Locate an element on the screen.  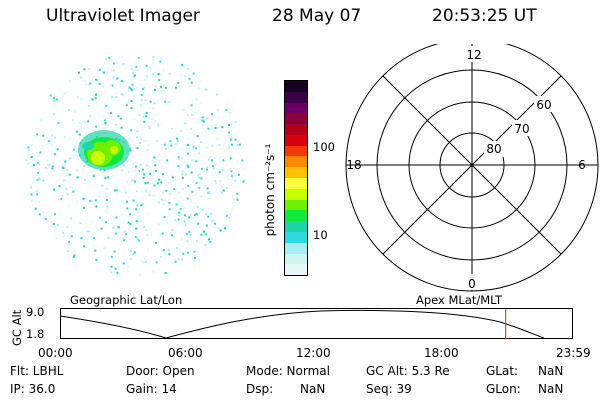
dsp-label: Dsp: is located at coordinates (260, 389).